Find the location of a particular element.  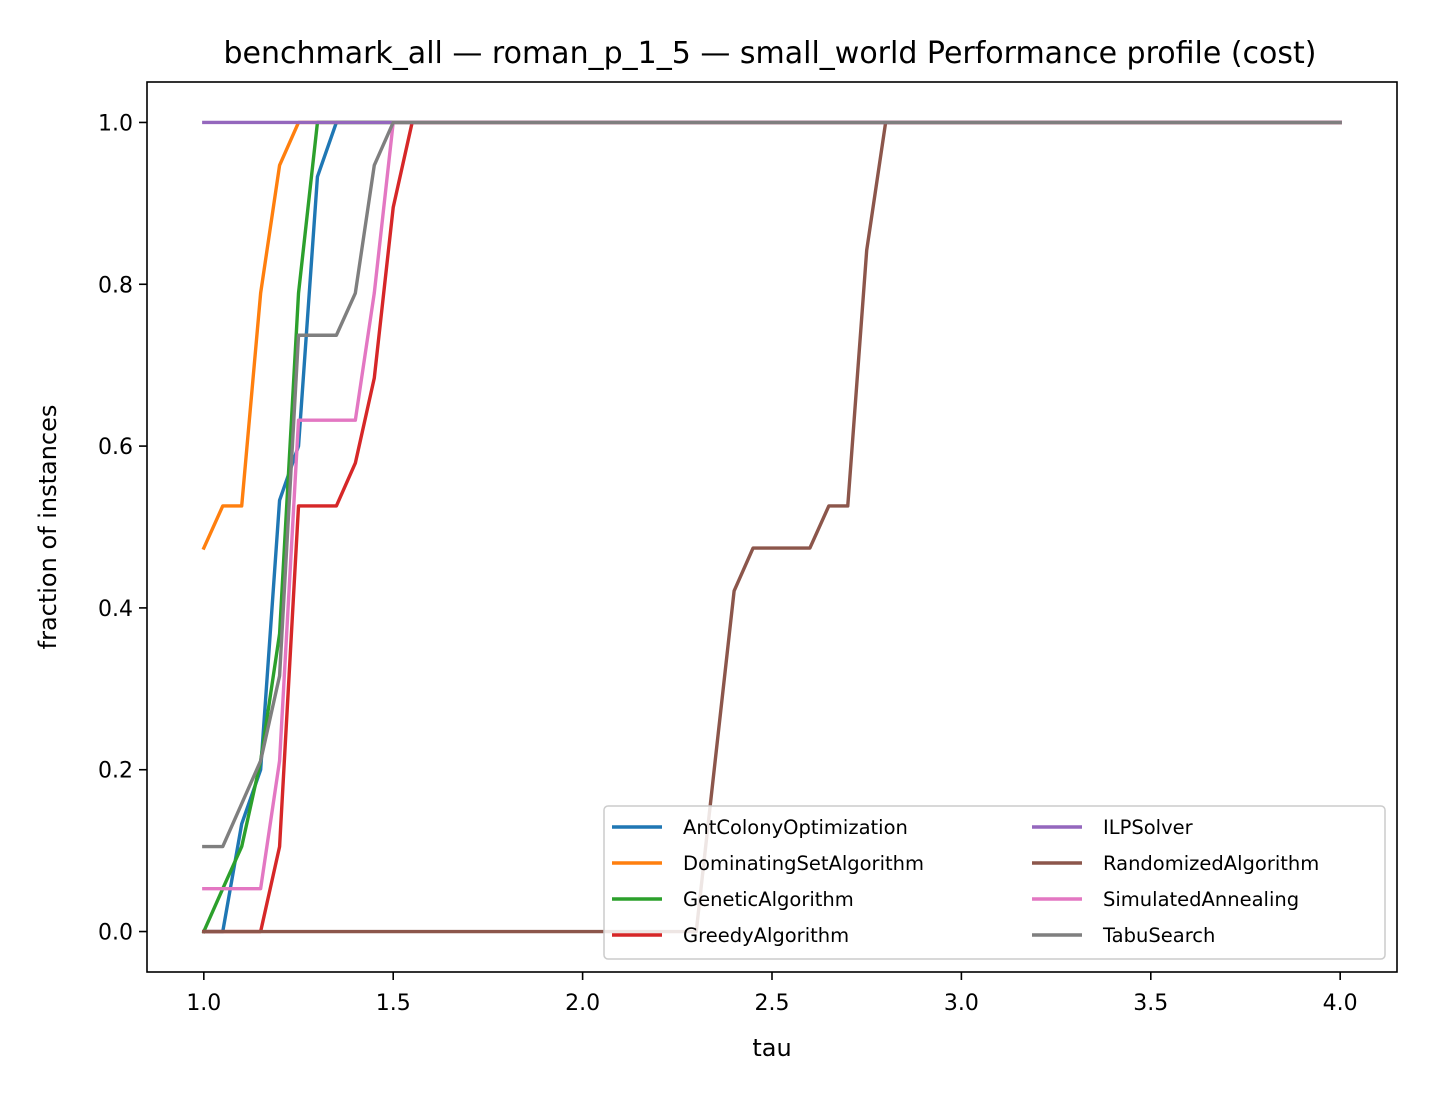

y-axis: 0.0 0.2 0.4 0.6 0.8 1.0 is located at coordinates (122, 528).